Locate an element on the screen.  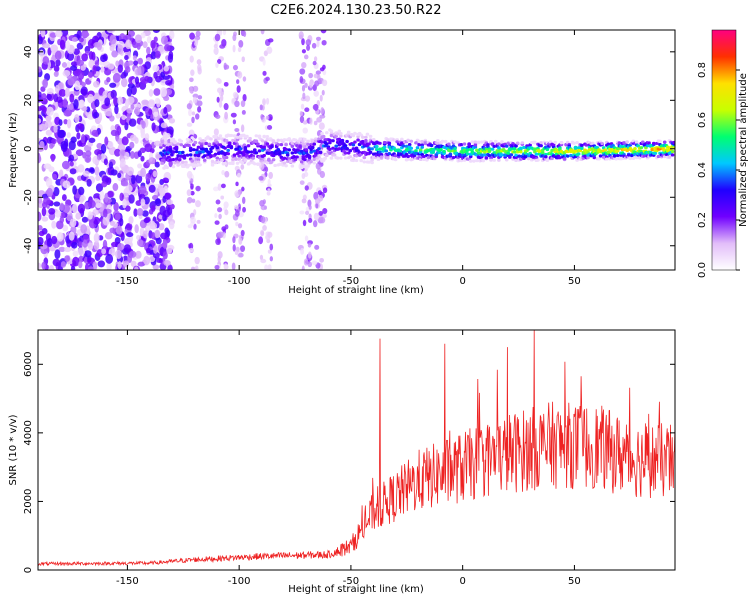
y-tick-label: 20 is located at coordinates (28, 100).